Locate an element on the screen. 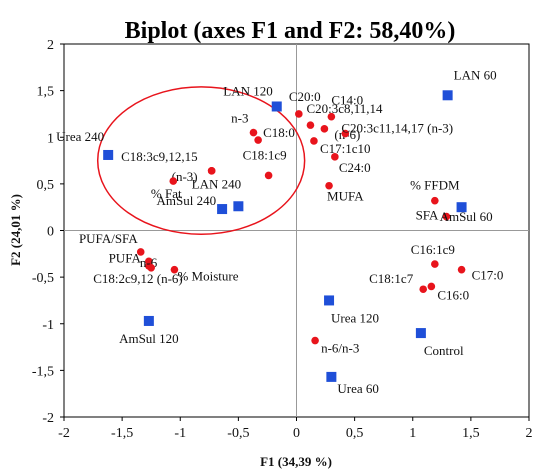 This screenshot has height=474, width=550. variable-label: % Moisture is located at coordinates (207, 276).